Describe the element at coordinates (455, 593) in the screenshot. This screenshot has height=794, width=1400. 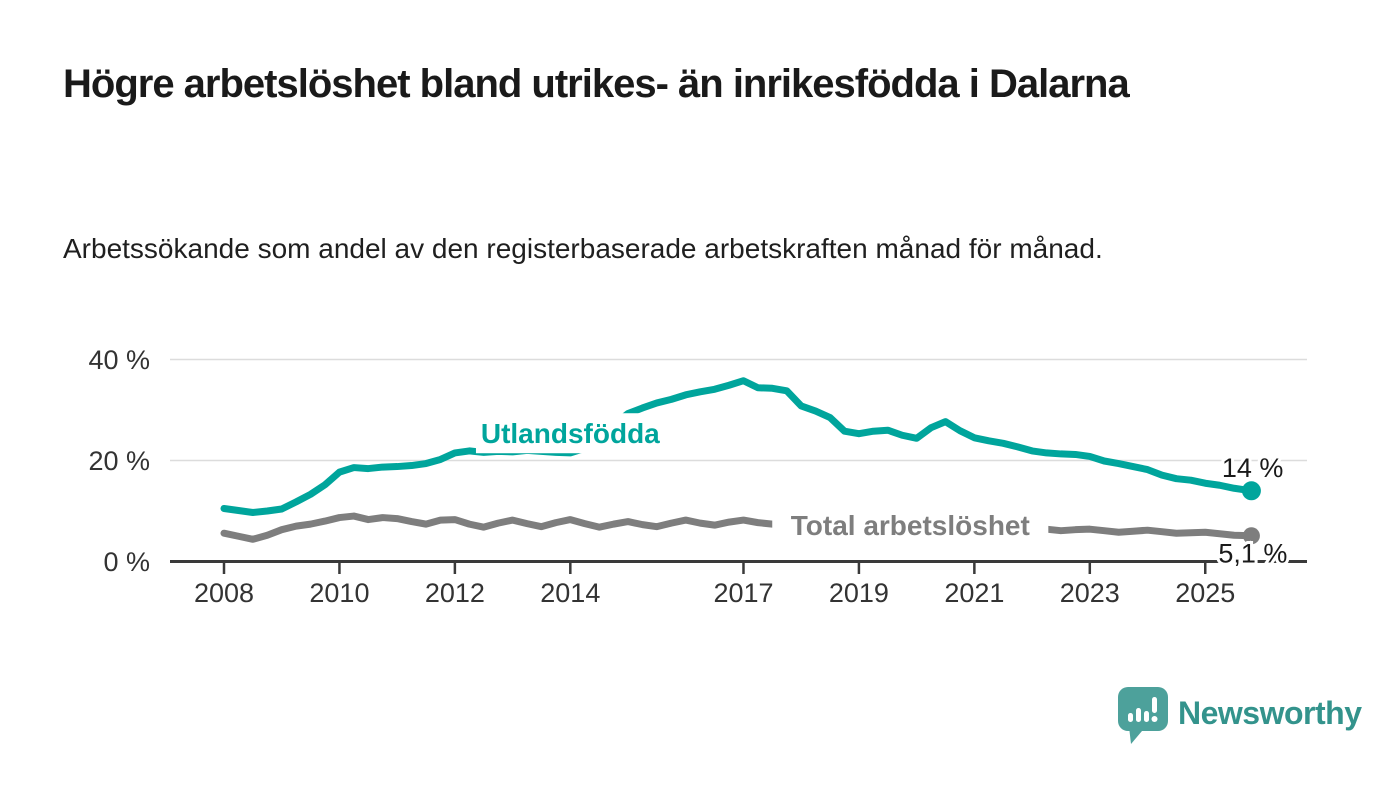
I see `x-axis-tick-label: 2012` at that location.